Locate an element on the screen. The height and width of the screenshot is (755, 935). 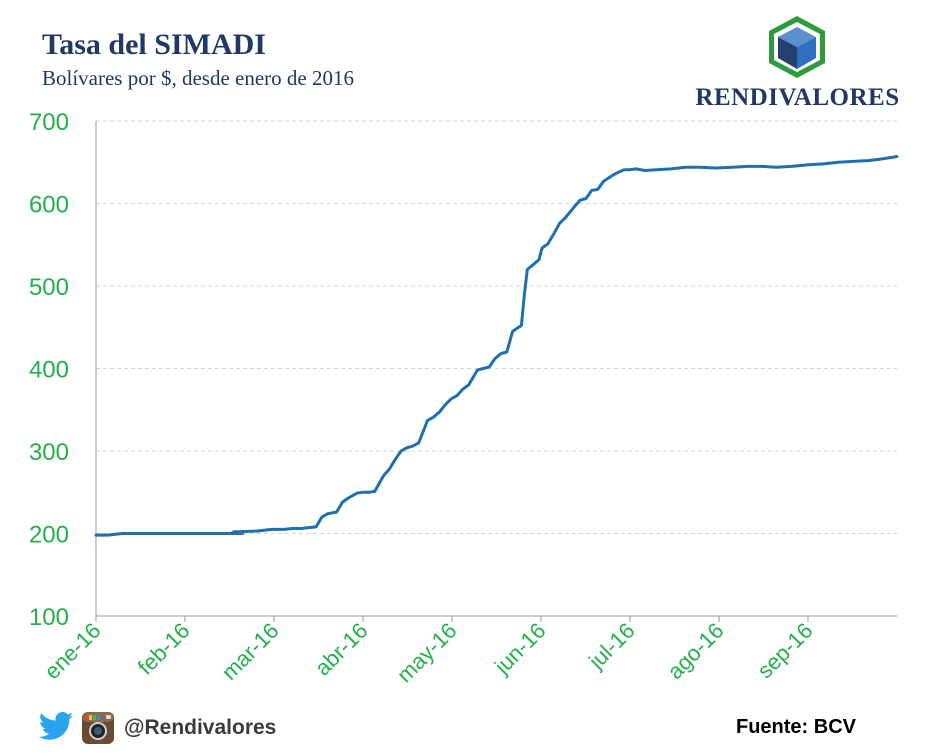
twitter-icon is located at coordinates (55, 726).